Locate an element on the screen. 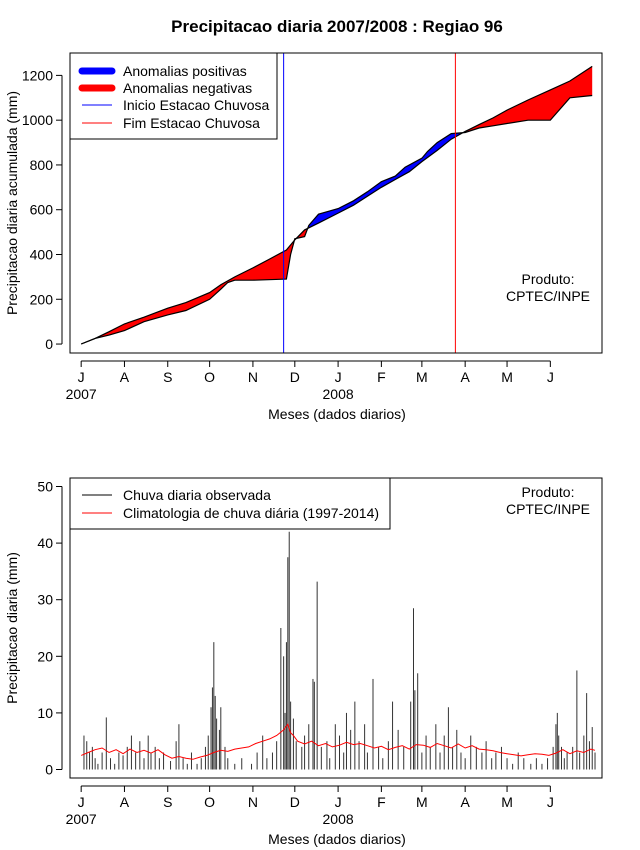 This screenshot has width=640, height=850. bottom-y-axis: 0 10 20 30 40 50 is located at coordinates (50, 628).